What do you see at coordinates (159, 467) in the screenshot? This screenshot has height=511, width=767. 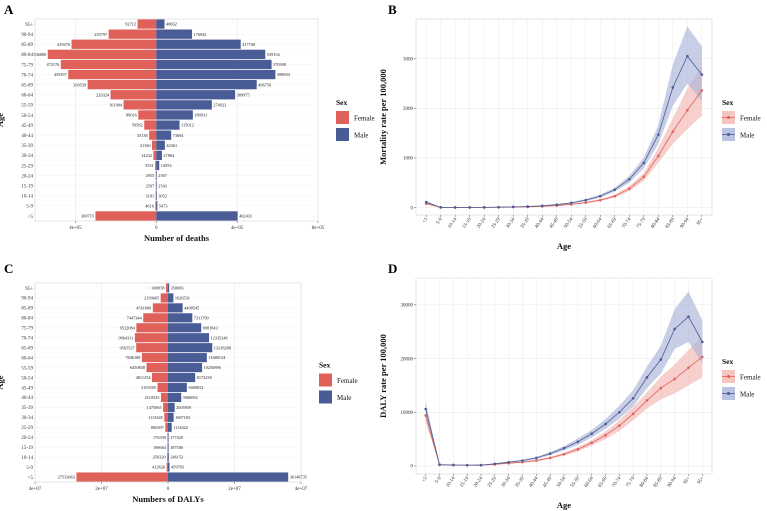 I see `data-label-female: 412626` at bounding box center [159, 467].